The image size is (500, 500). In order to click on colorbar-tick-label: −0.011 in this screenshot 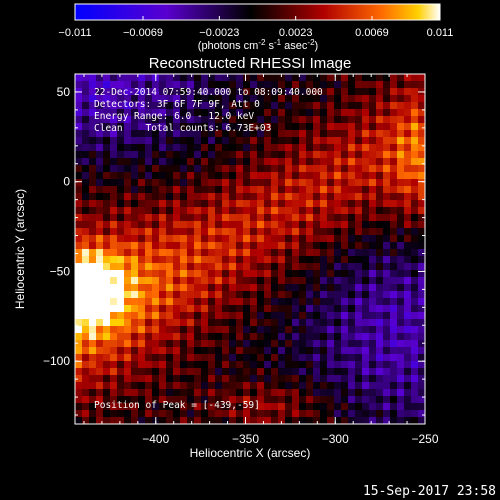, I will do `click(74, 33)`.